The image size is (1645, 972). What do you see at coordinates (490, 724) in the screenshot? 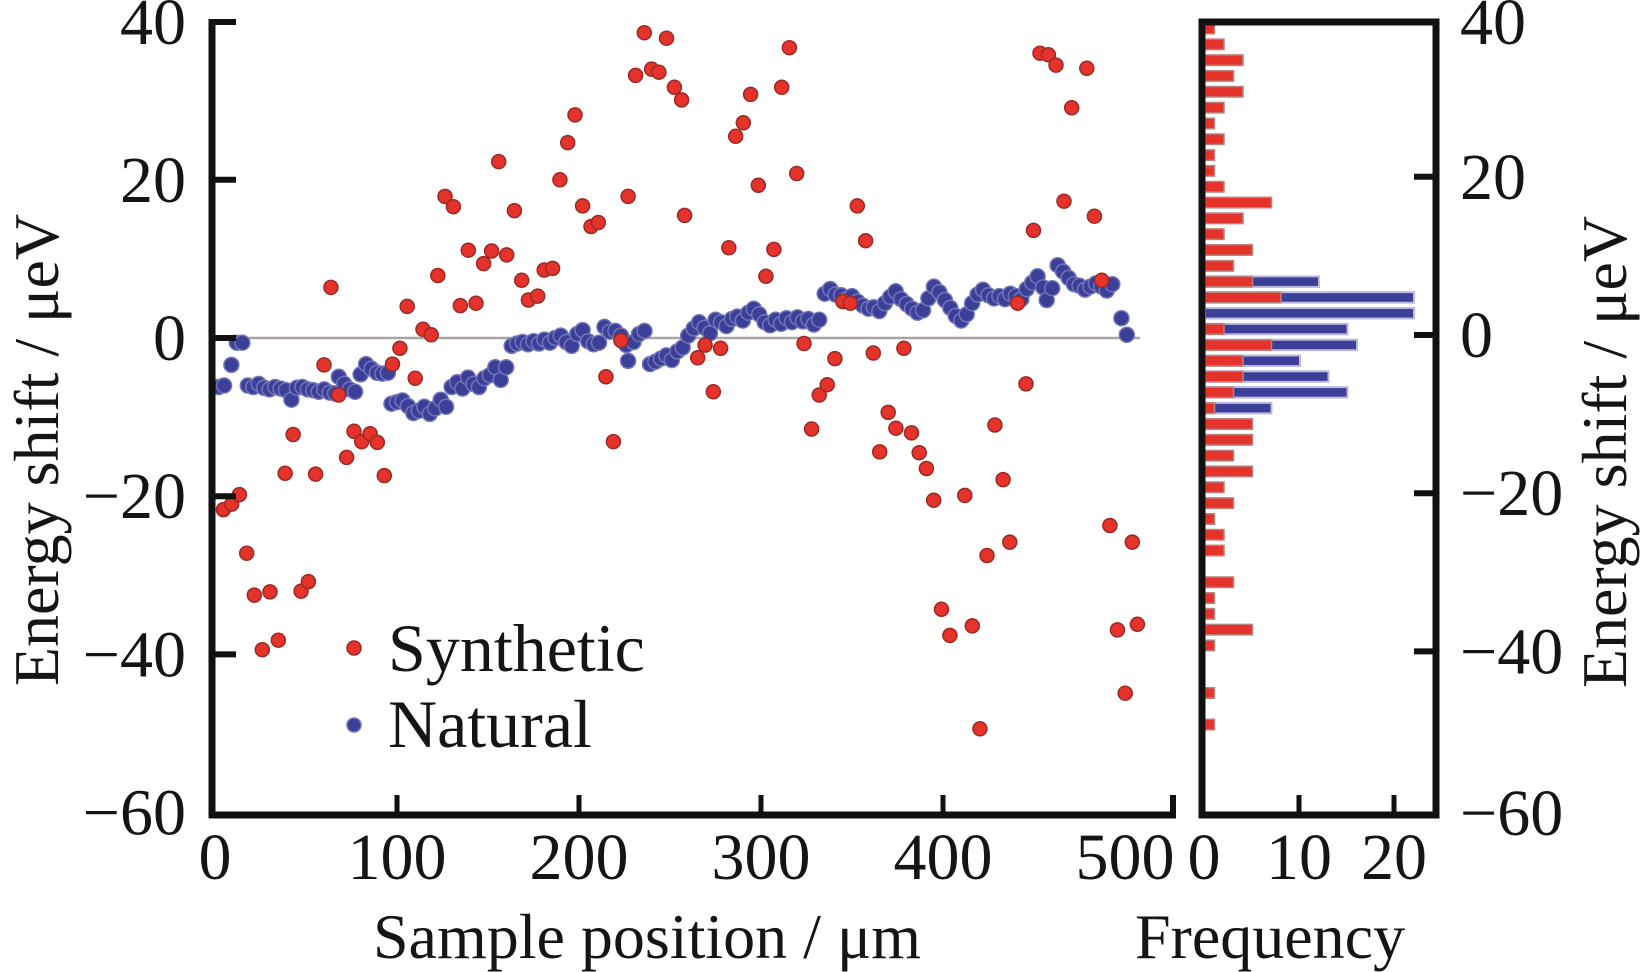
I see `legend-label-natural: Natural` at bounding box center [490, 724].